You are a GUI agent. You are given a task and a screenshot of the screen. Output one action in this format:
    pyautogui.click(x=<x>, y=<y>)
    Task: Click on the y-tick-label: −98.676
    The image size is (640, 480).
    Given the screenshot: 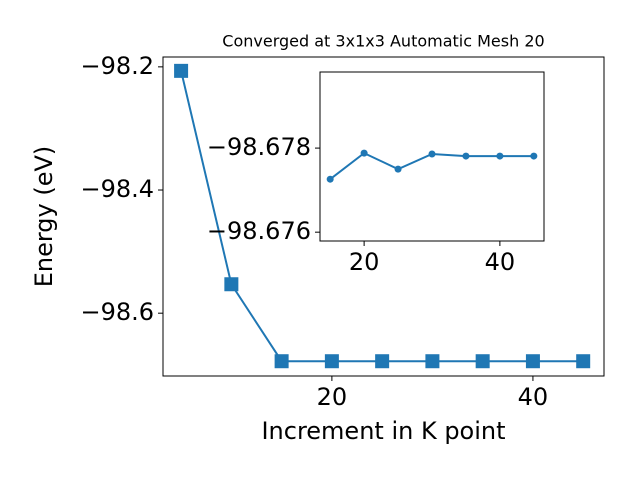 What is the action you would take?
    pyautogui.click(x=259, y=231)
    